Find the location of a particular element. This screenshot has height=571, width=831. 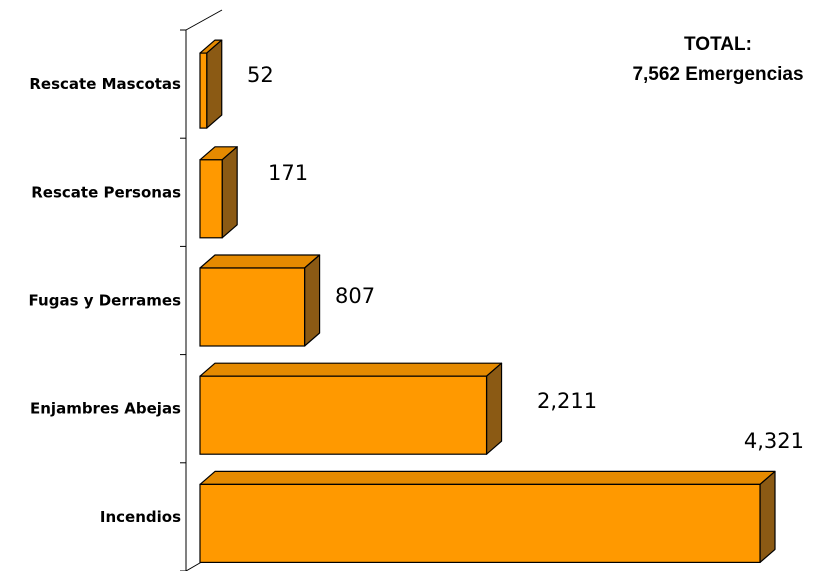

category-label: Fugas y Derrames is located at coordinates (105, 301).